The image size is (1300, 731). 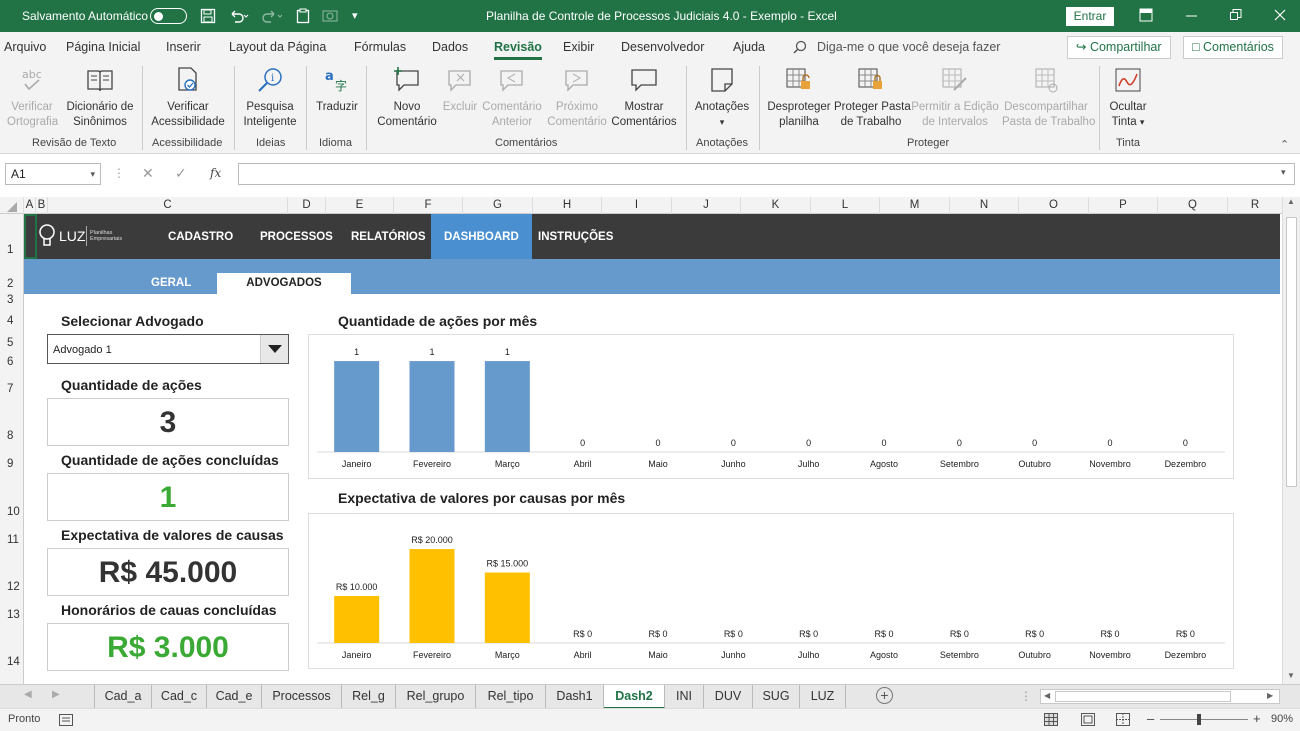 What do you see at coordinates (30, 205) in the screenshot?
I see `column-header: A` at bounding box center [30, 205].